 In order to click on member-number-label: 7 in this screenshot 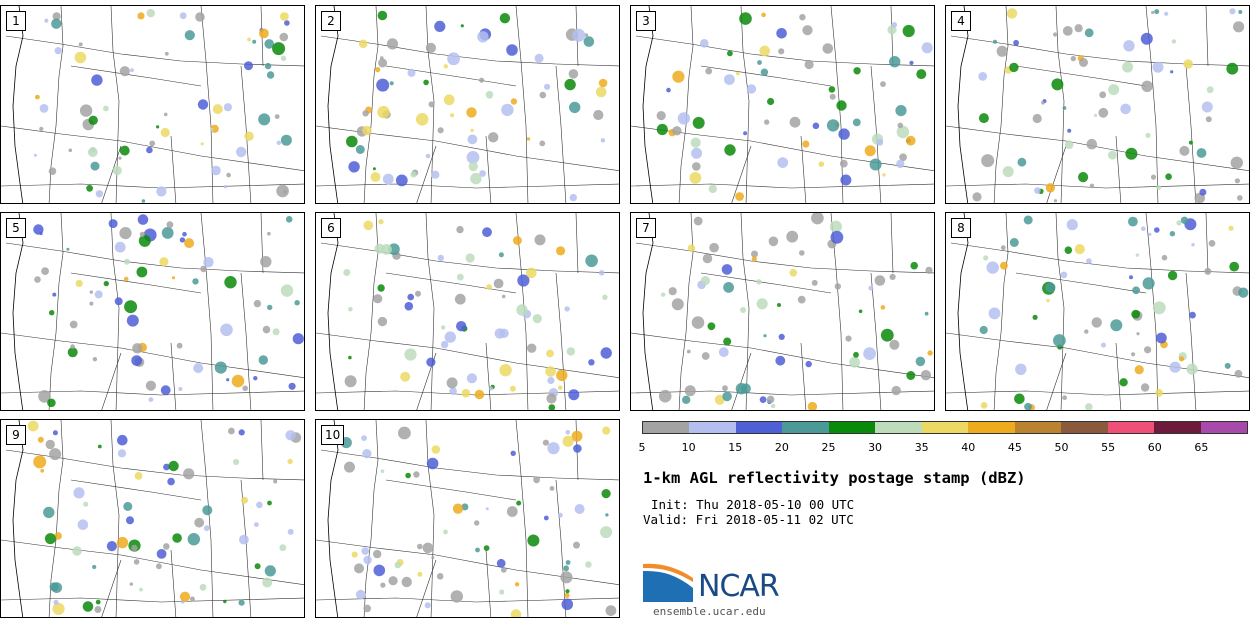, I will do `click(646, 228)`.